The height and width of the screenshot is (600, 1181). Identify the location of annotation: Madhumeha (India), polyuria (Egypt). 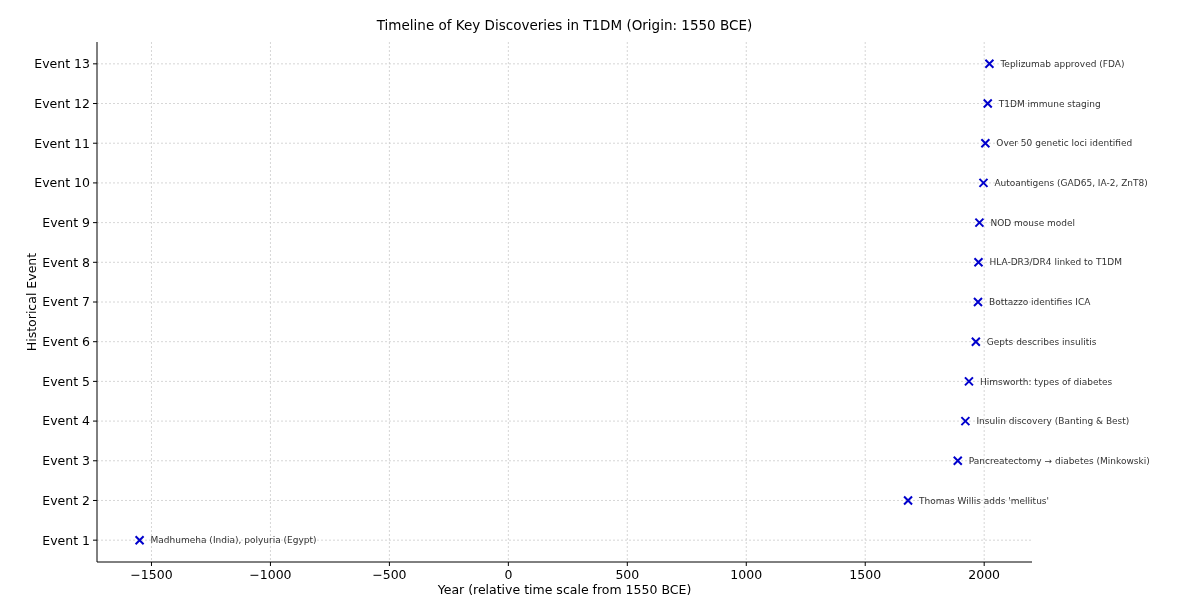
(233, 540).